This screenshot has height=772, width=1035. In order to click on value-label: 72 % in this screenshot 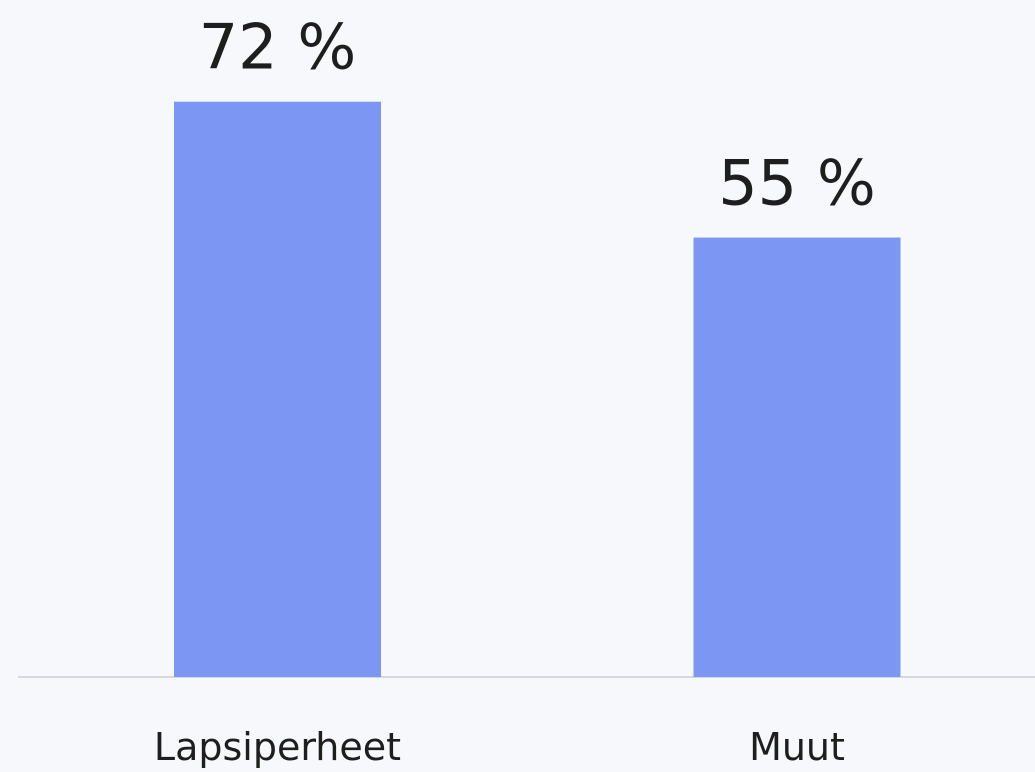, I will do `click(278, 47)`.